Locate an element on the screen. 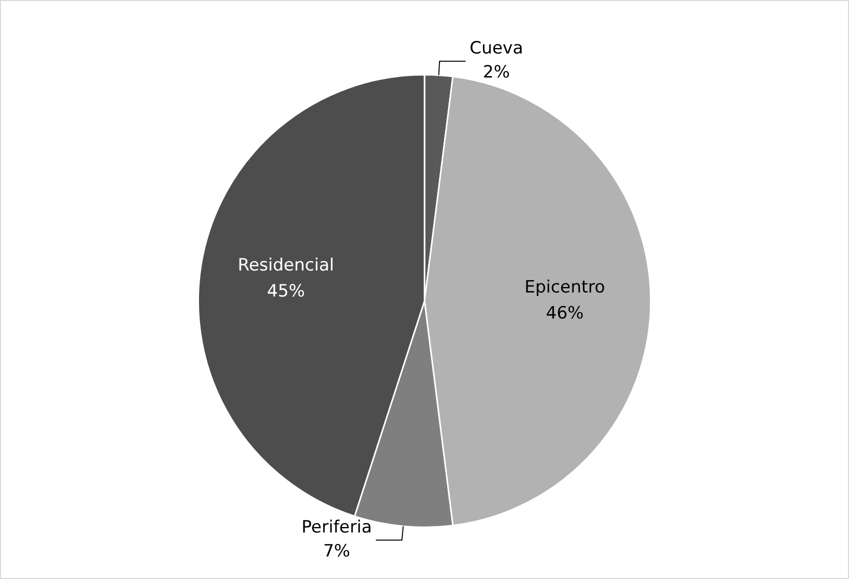 The image size is (849, 579). slice-label: Residencial is located at coordinates (286, 265).